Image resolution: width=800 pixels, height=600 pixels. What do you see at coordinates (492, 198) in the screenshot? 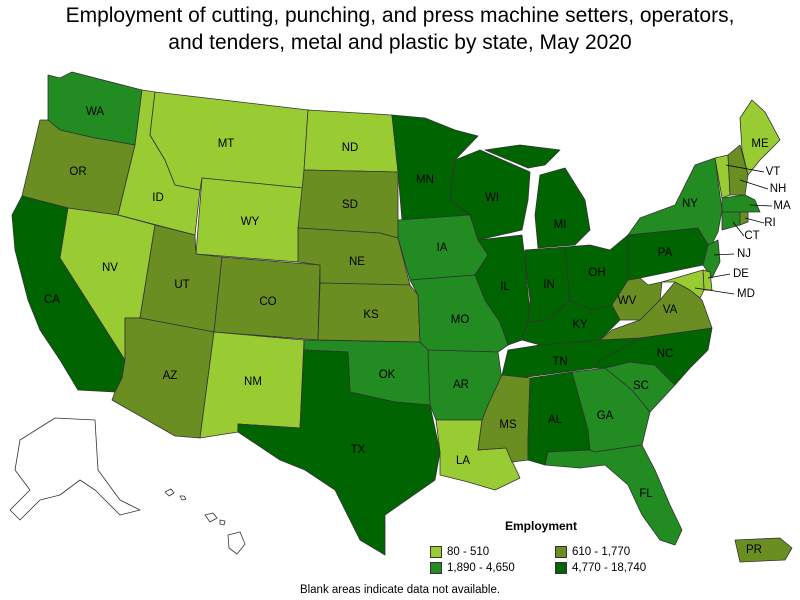
I see `label-WI: WI` at bounding box center [492, 198].